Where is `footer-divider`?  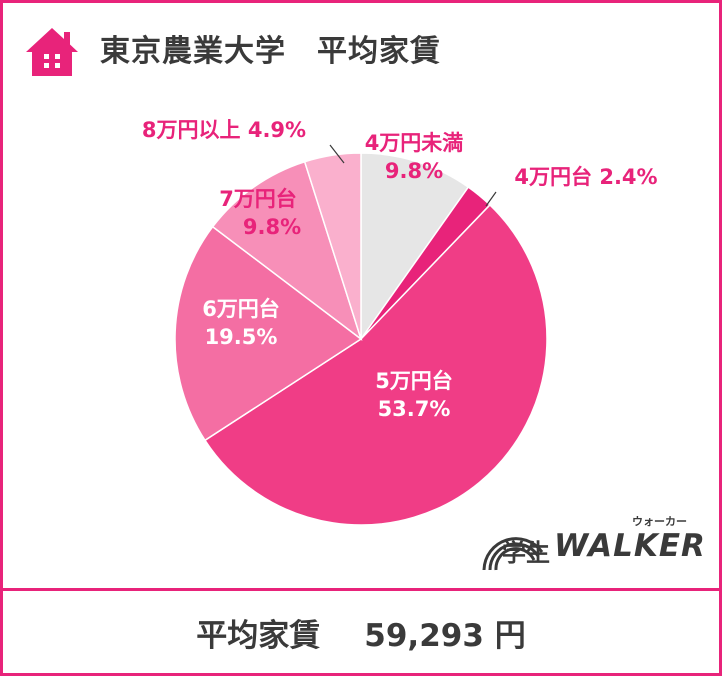
footer-divider is located at coordinates (361, 589).